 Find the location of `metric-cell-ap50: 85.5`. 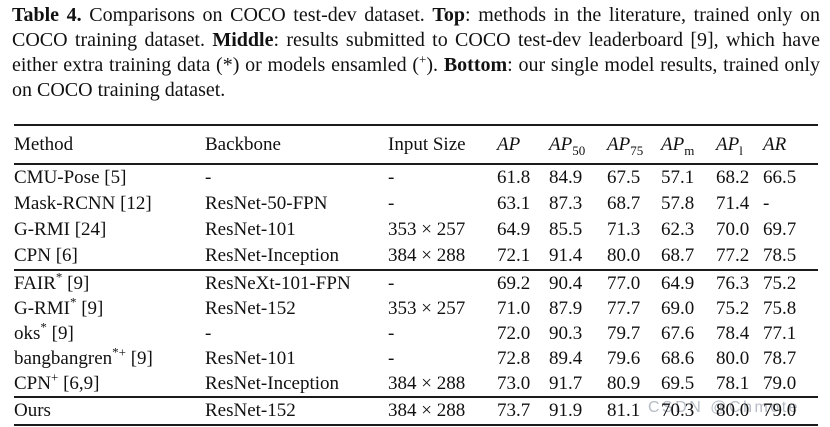

metric-cell-ap50: 85.5 is located at coordinates (566, 229).